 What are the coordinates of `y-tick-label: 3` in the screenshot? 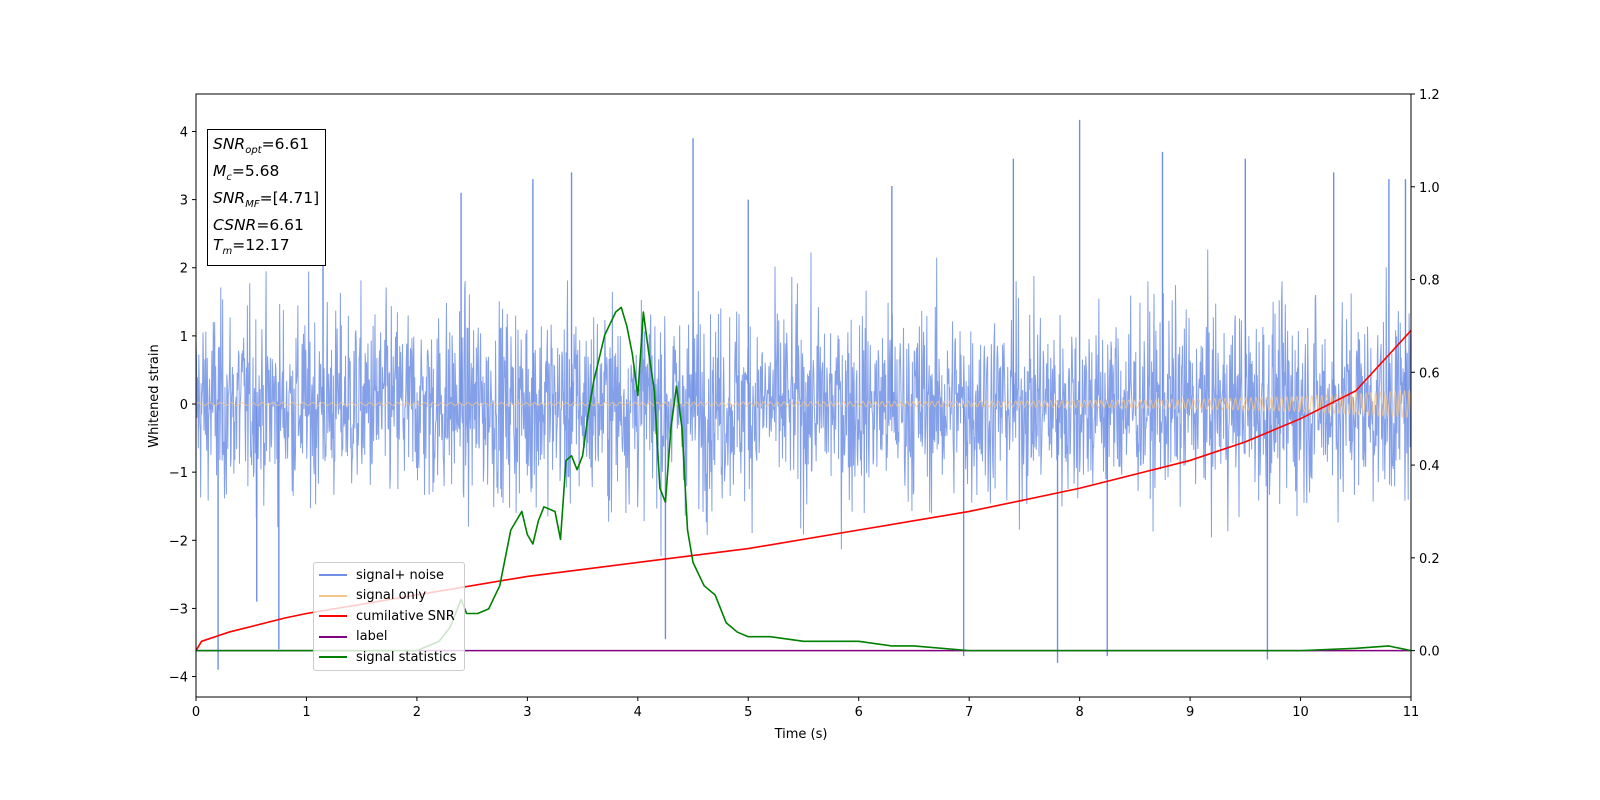 It's located at (184, 201).